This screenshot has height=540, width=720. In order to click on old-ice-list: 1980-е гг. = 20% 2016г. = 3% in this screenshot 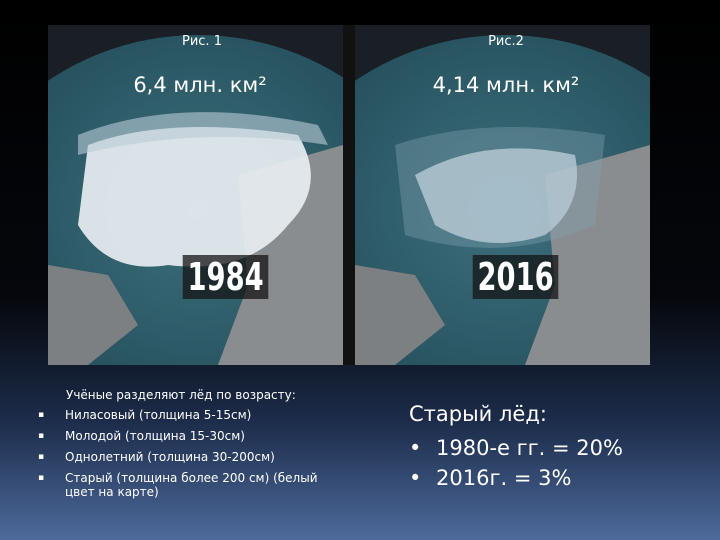, I will do `click(516, 466)`.